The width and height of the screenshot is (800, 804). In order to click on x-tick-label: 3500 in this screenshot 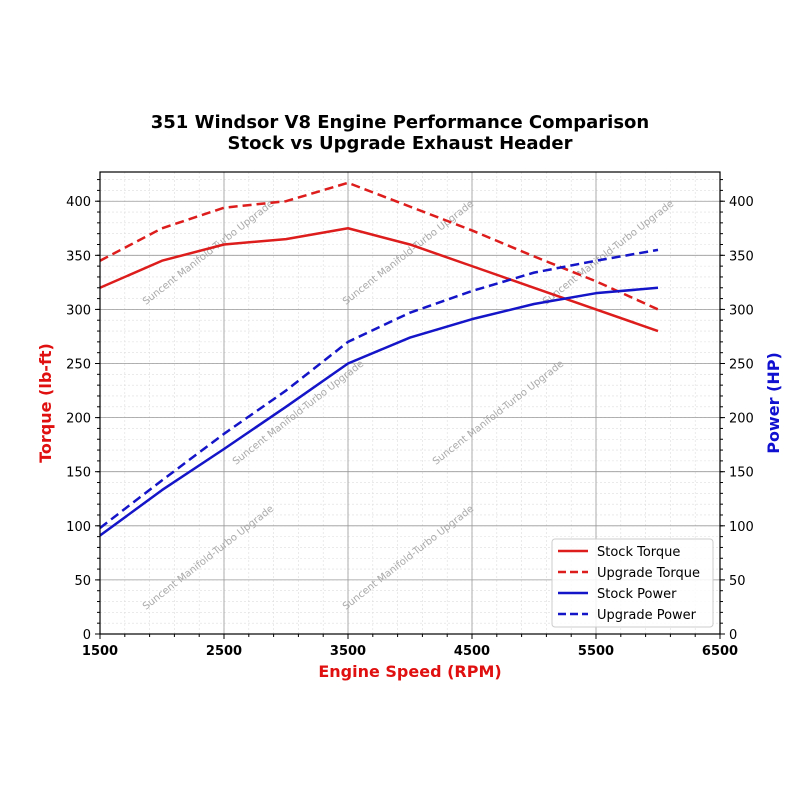, I will do `click(348, 651)`.